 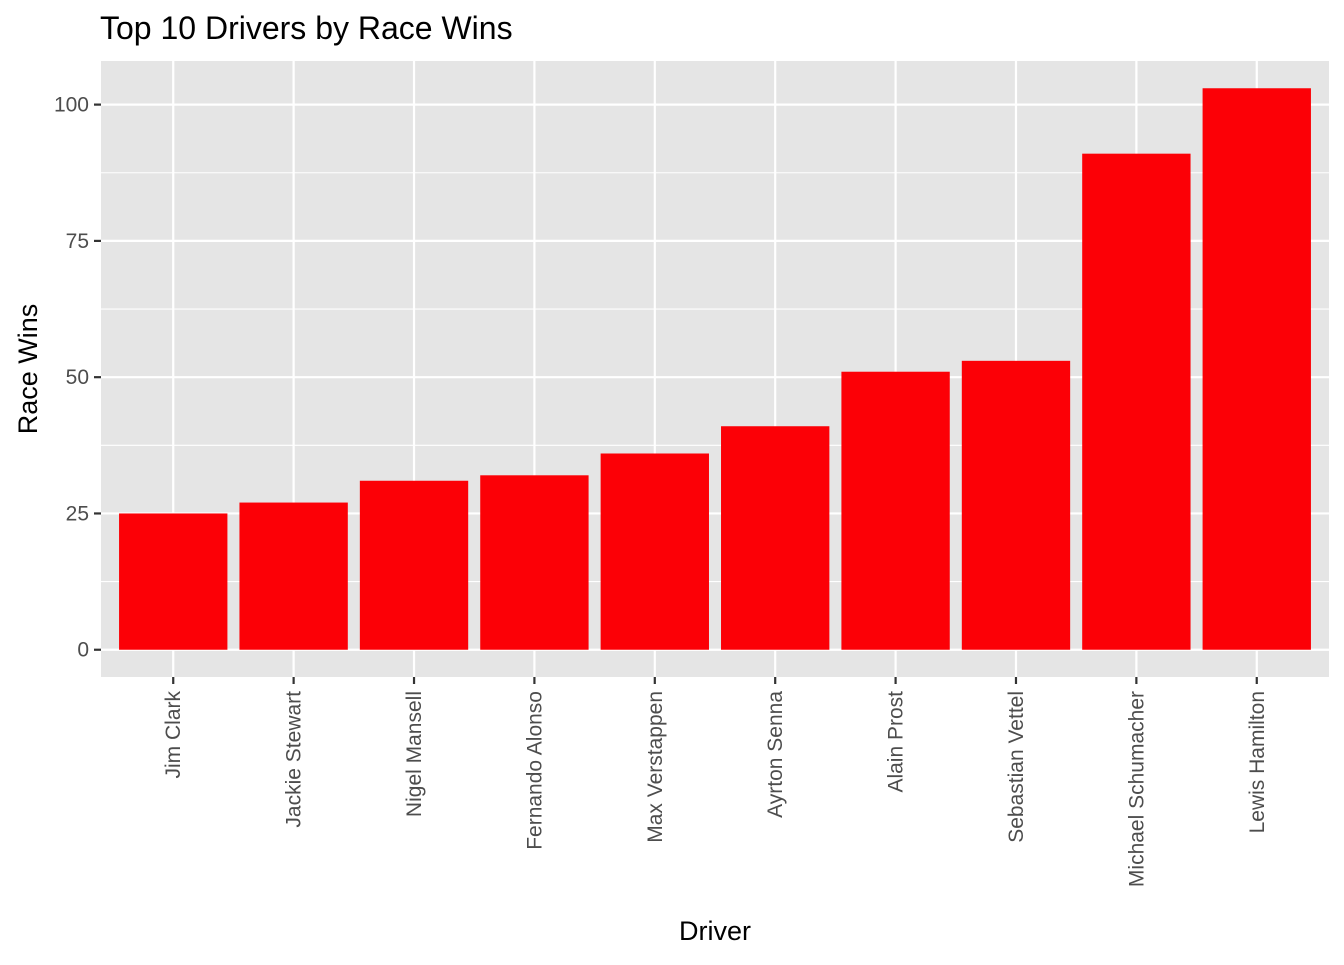 I want to click on x-tick-label: Jim Clark, so click(x=173, y=735).